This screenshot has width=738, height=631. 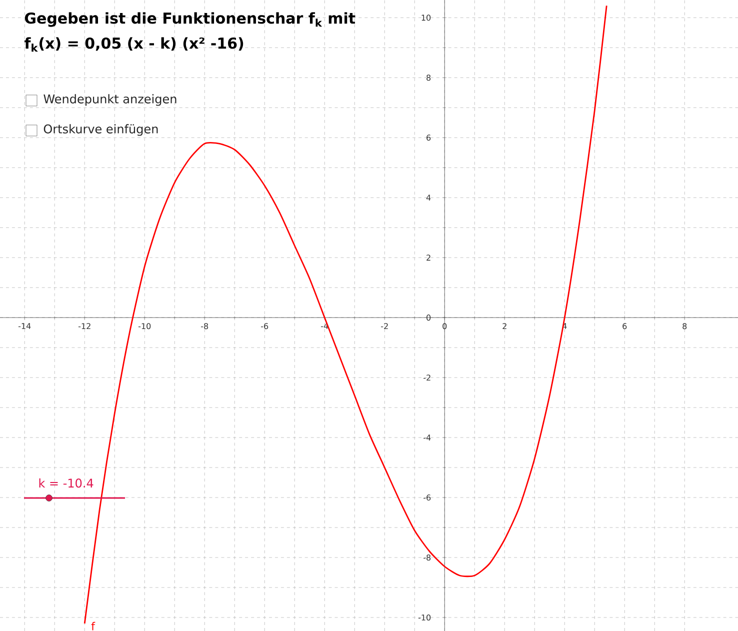 I want to click on x-tick-label: 6, so click(x=624, y=326).